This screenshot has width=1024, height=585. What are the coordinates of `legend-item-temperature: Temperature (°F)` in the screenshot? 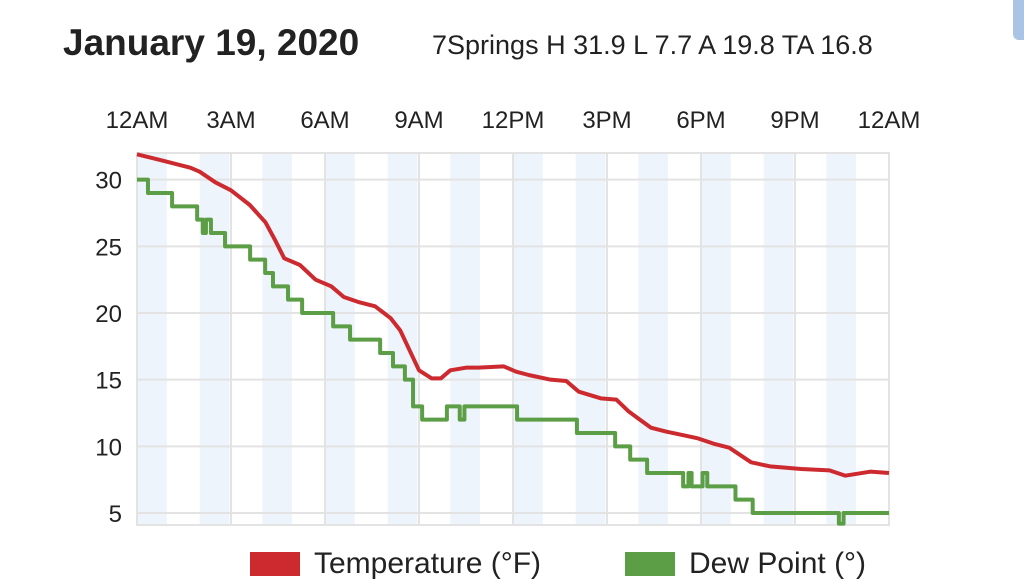 It's located at (395, 564).